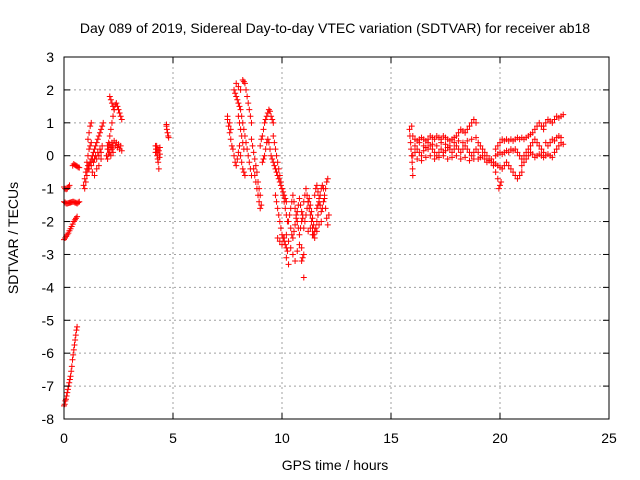 The image size is (640, 480). Describe the element at coordinates (48, 353) in the screenshot. I see `y-tick-label: -6` at that location.